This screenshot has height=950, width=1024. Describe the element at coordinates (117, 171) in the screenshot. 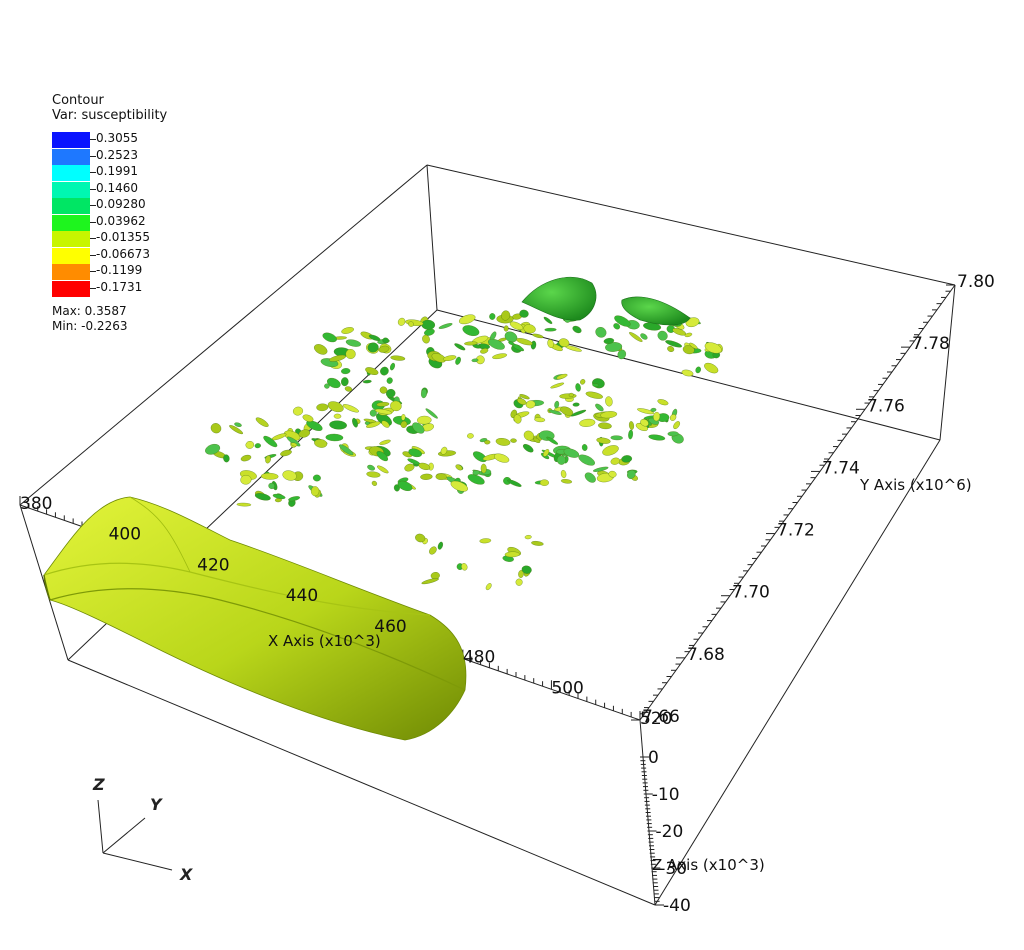

I see `legend-level-label: 0.1991` at that location.